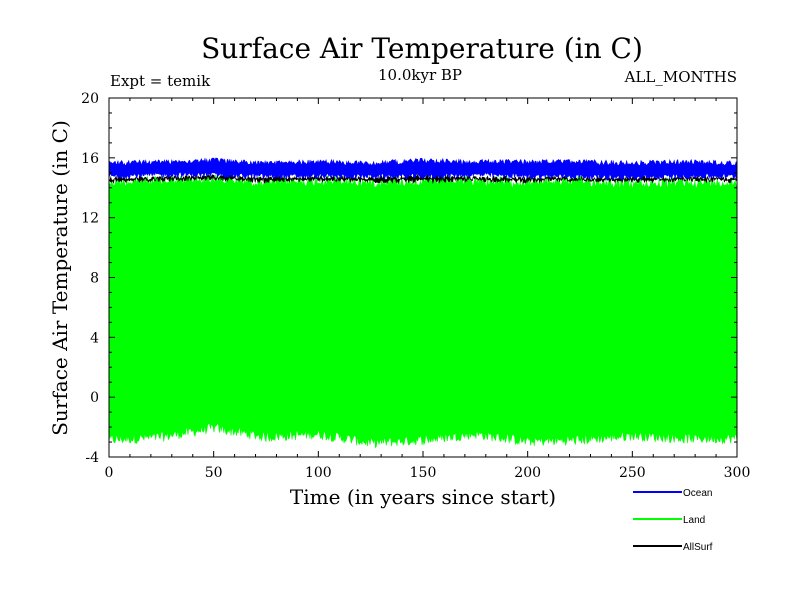 The width and height of the screenshot is (800, 600). I want to click on legend-label-land: Land, so click(694, 520).